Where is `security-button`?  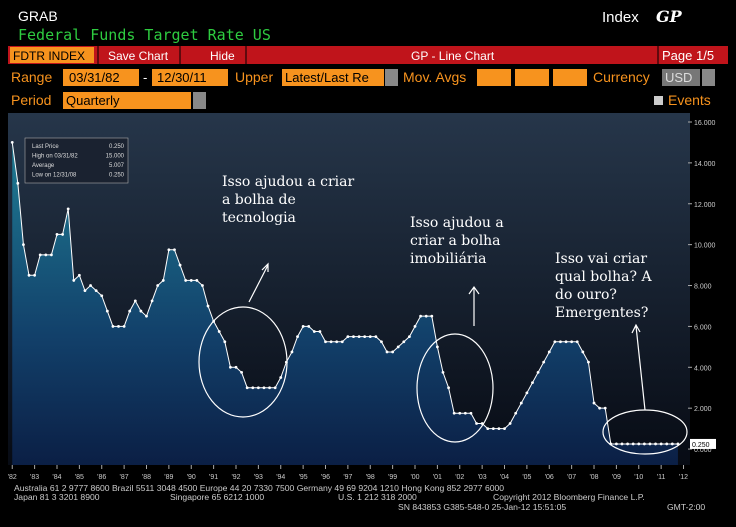
security-button is located at coordinates (52, 55).